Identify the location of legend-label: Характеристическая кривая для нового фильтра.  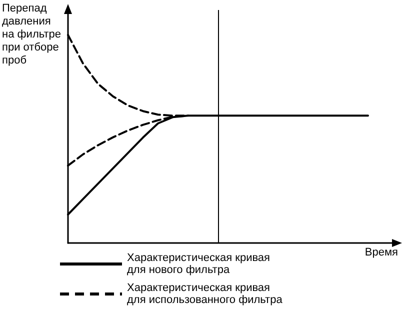
(198, 264).